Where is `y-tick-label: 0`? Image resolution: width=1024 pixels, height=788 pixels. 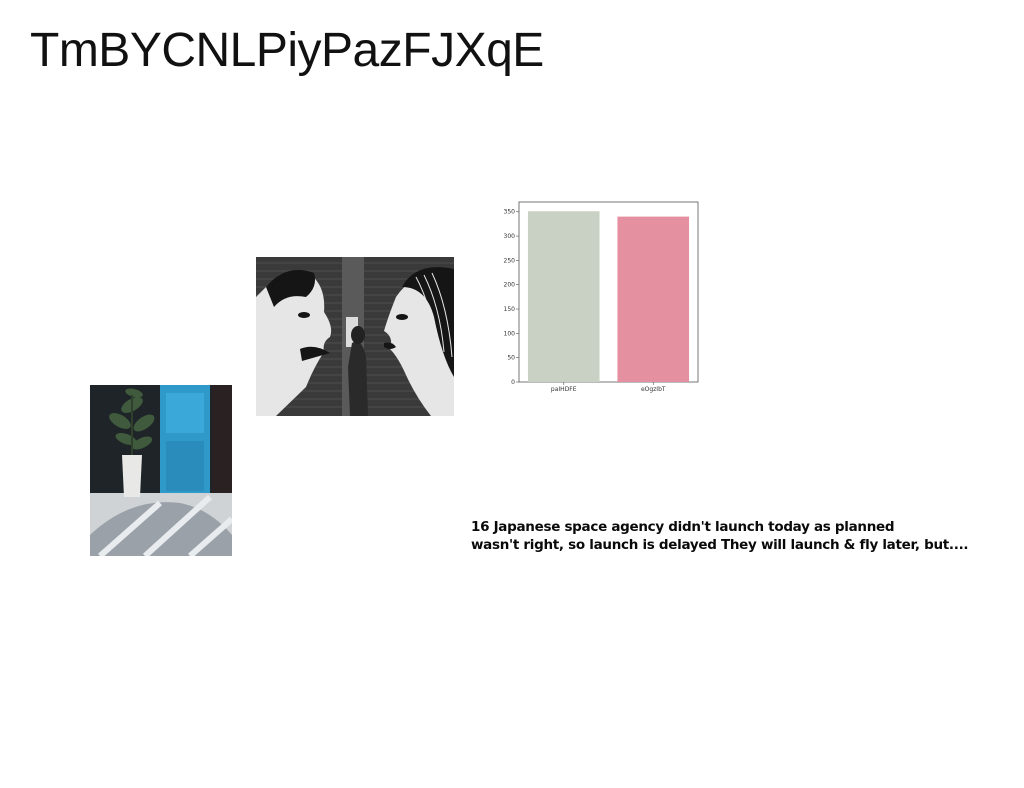
y-tick-label: 0 is located at coordinates (513, 382).